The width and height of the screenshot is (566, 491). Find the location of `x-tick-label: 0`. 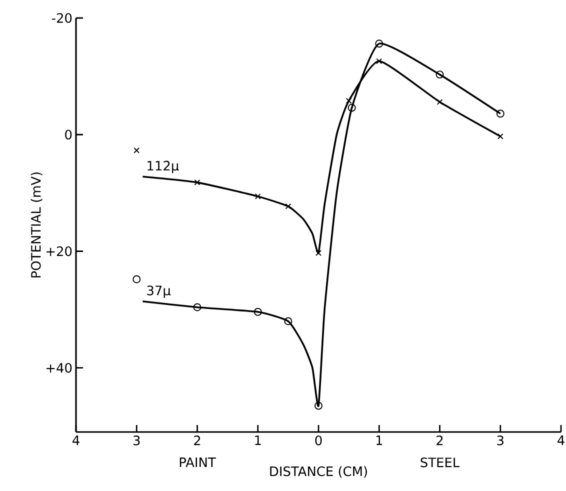

x-tick-label: 0 is located at coordinates (318, 441).